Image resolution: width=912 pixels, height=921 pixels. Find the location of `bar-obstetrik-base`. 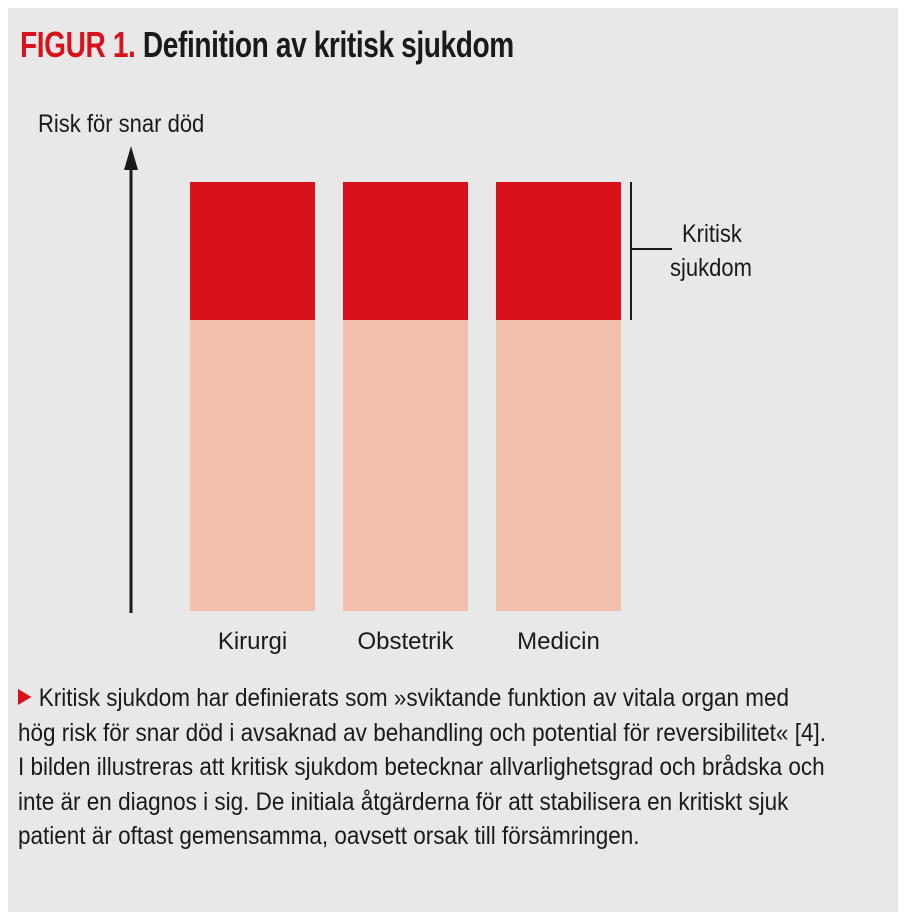

bar-obstetrik-base is located at coordinates (405, 465).